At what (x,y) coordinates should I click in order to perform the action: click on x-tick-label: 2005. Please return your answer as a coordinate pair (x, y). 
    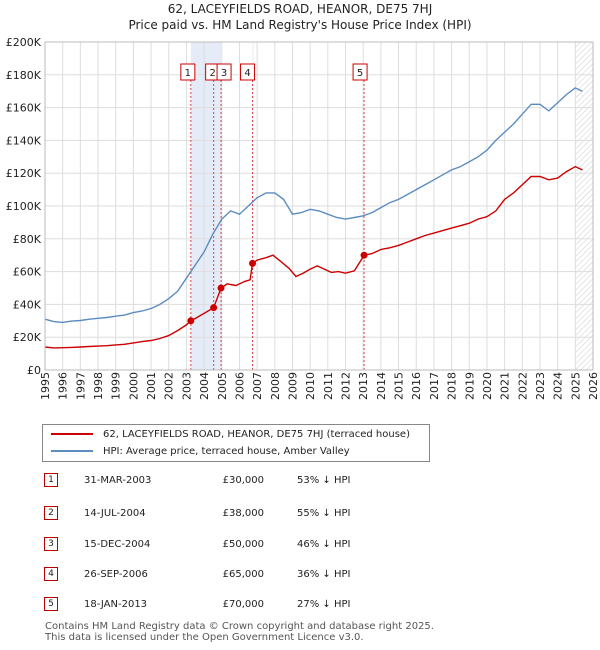
    Looking at the image, I should click on (222, 386).